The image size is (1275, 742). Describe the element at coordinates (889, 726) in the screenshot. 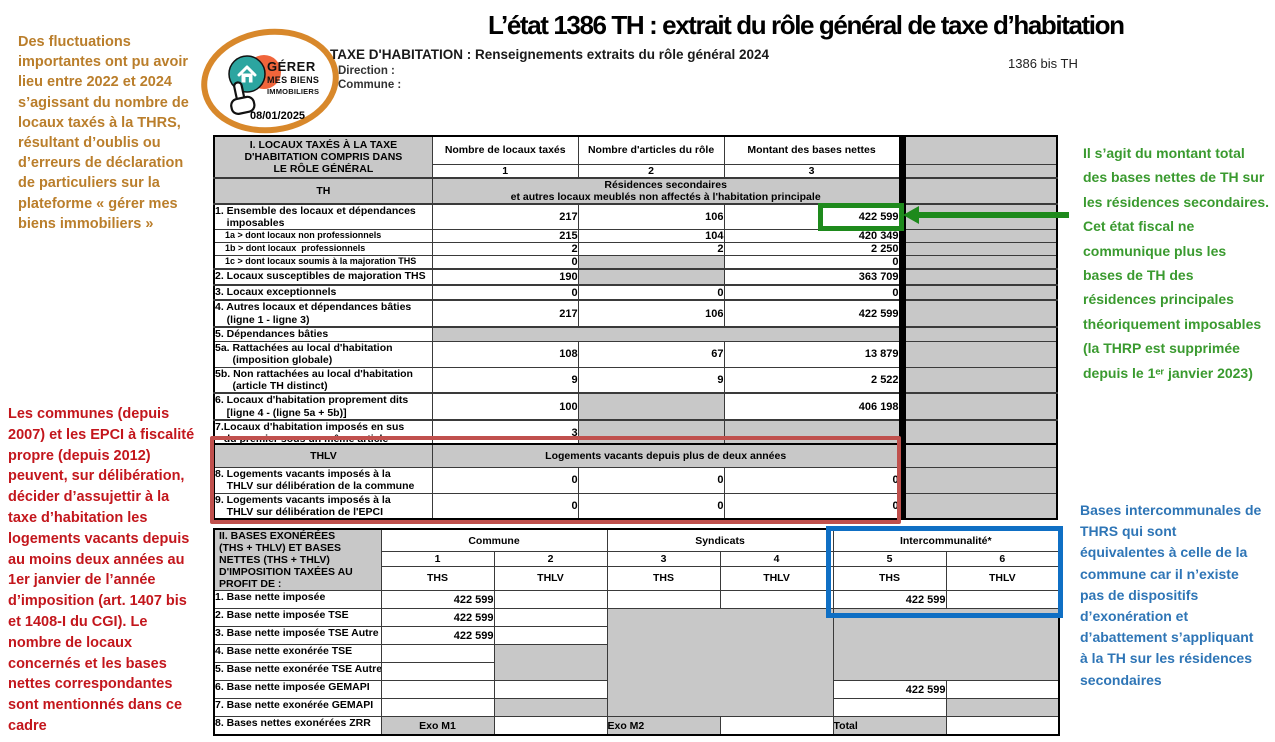

I see `cell-total: Total` at that location.